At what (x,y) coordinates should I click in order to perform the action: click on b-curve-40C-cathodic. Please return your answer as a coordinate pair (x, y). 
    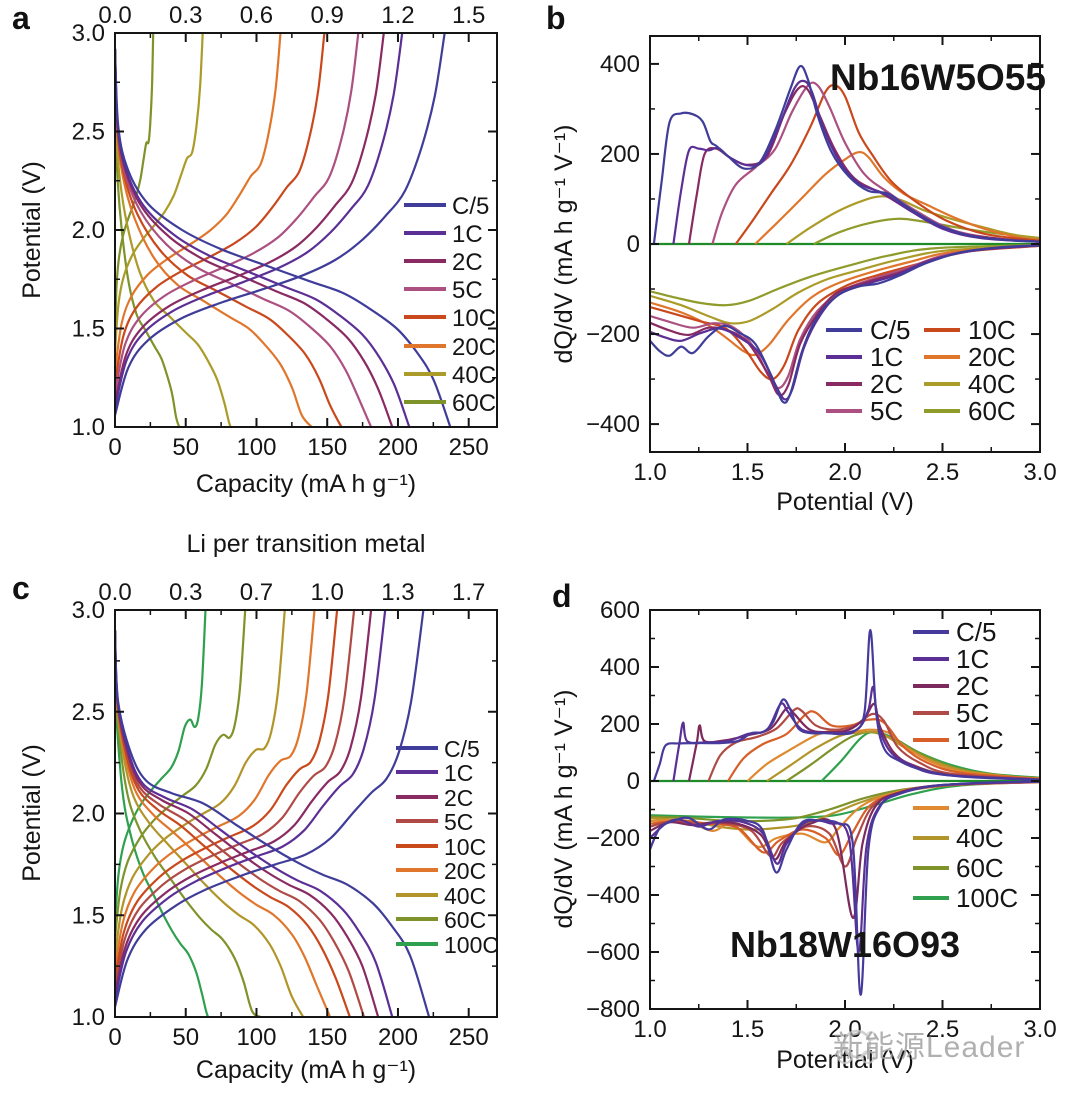
    Looking at the image, I should click on (845, 284).